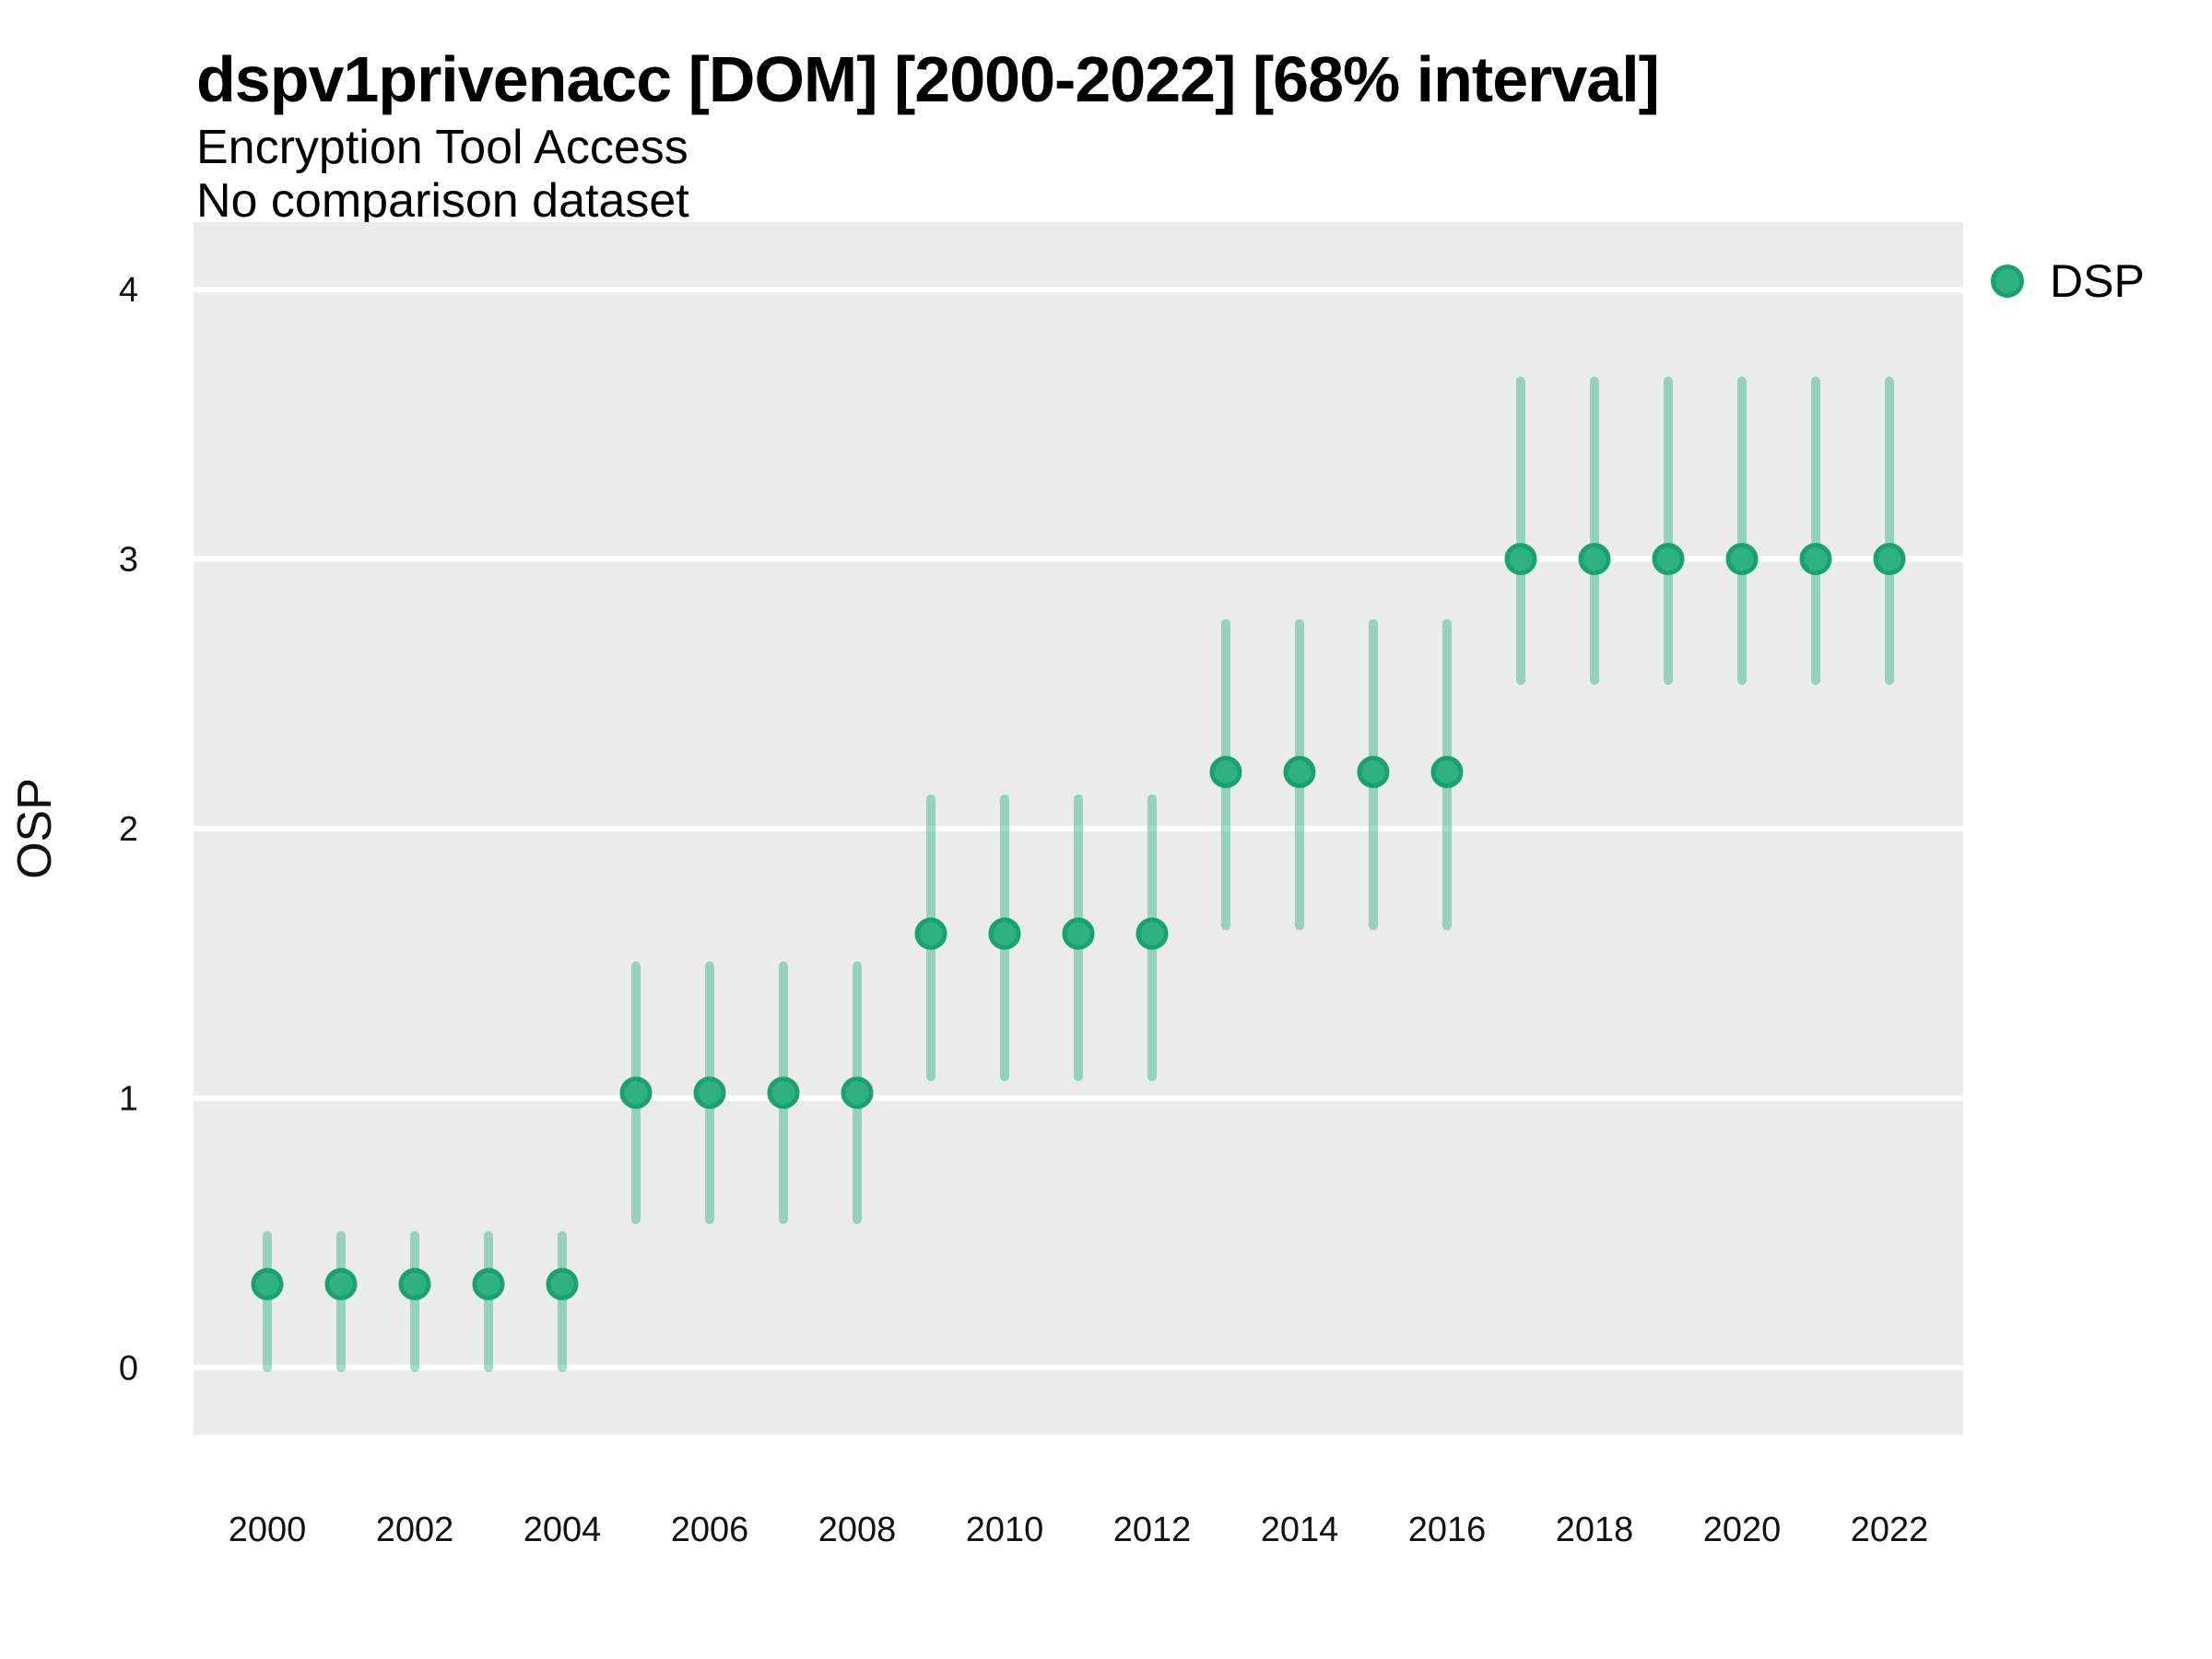  I want to click on legend: DSP, so click(2068, 281).